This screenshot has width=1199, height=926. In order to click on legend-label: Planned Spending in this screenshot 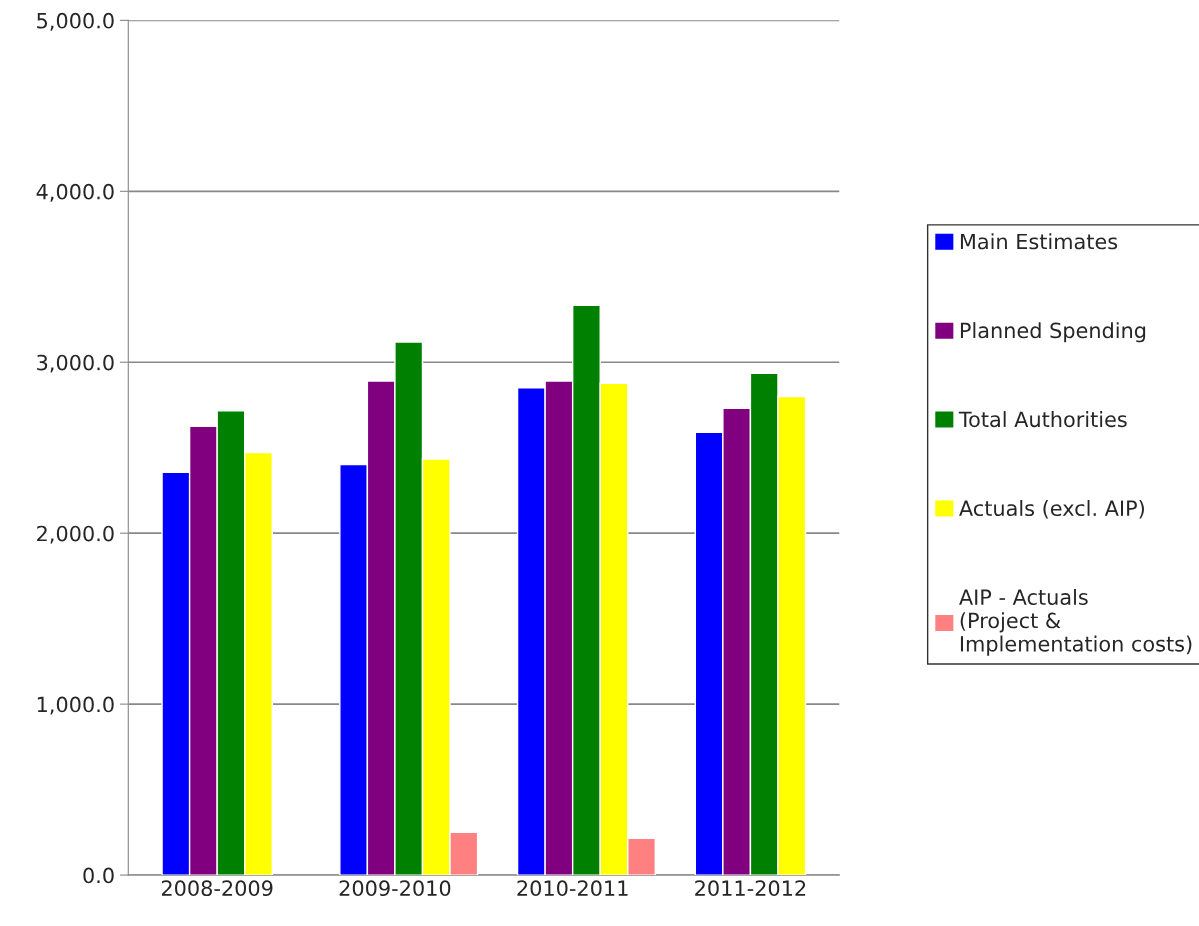, I will do `click(1053, 332)`.